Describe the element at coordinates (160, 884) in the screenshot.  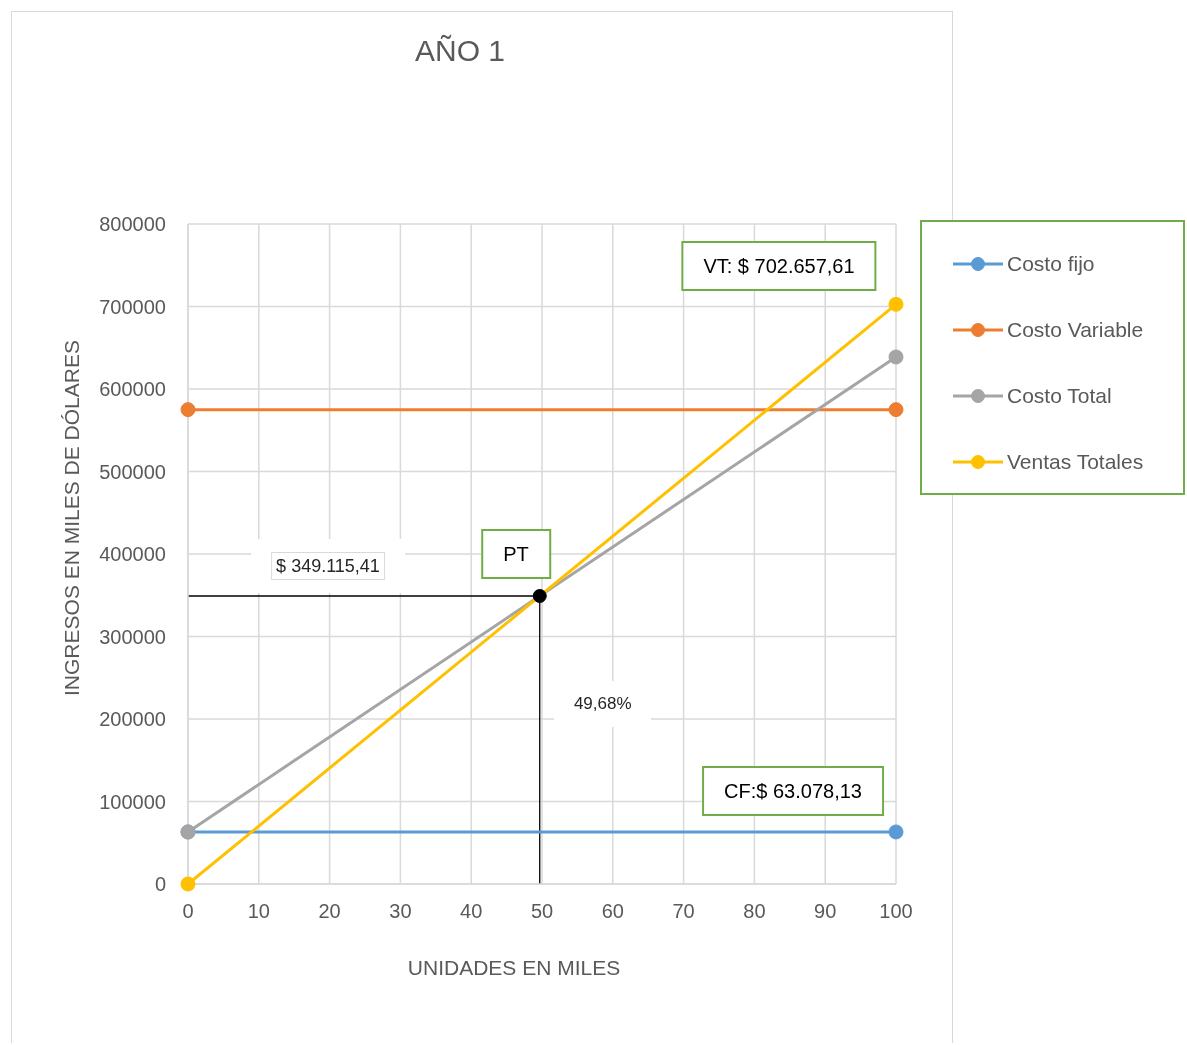
I see `y-tick-label: 0` at that location.